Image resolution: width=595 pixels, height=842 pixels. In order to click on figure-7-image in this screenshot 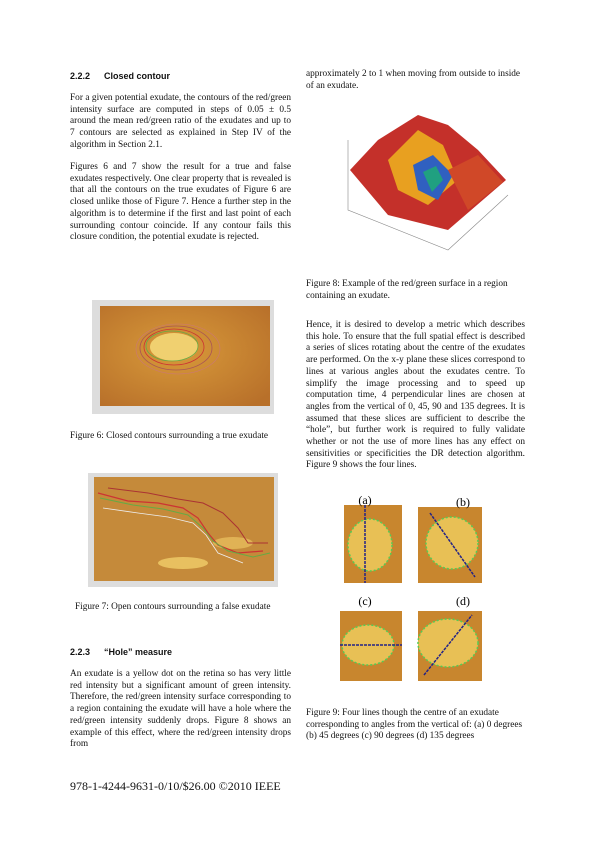, I will do `click(183, 530)`.